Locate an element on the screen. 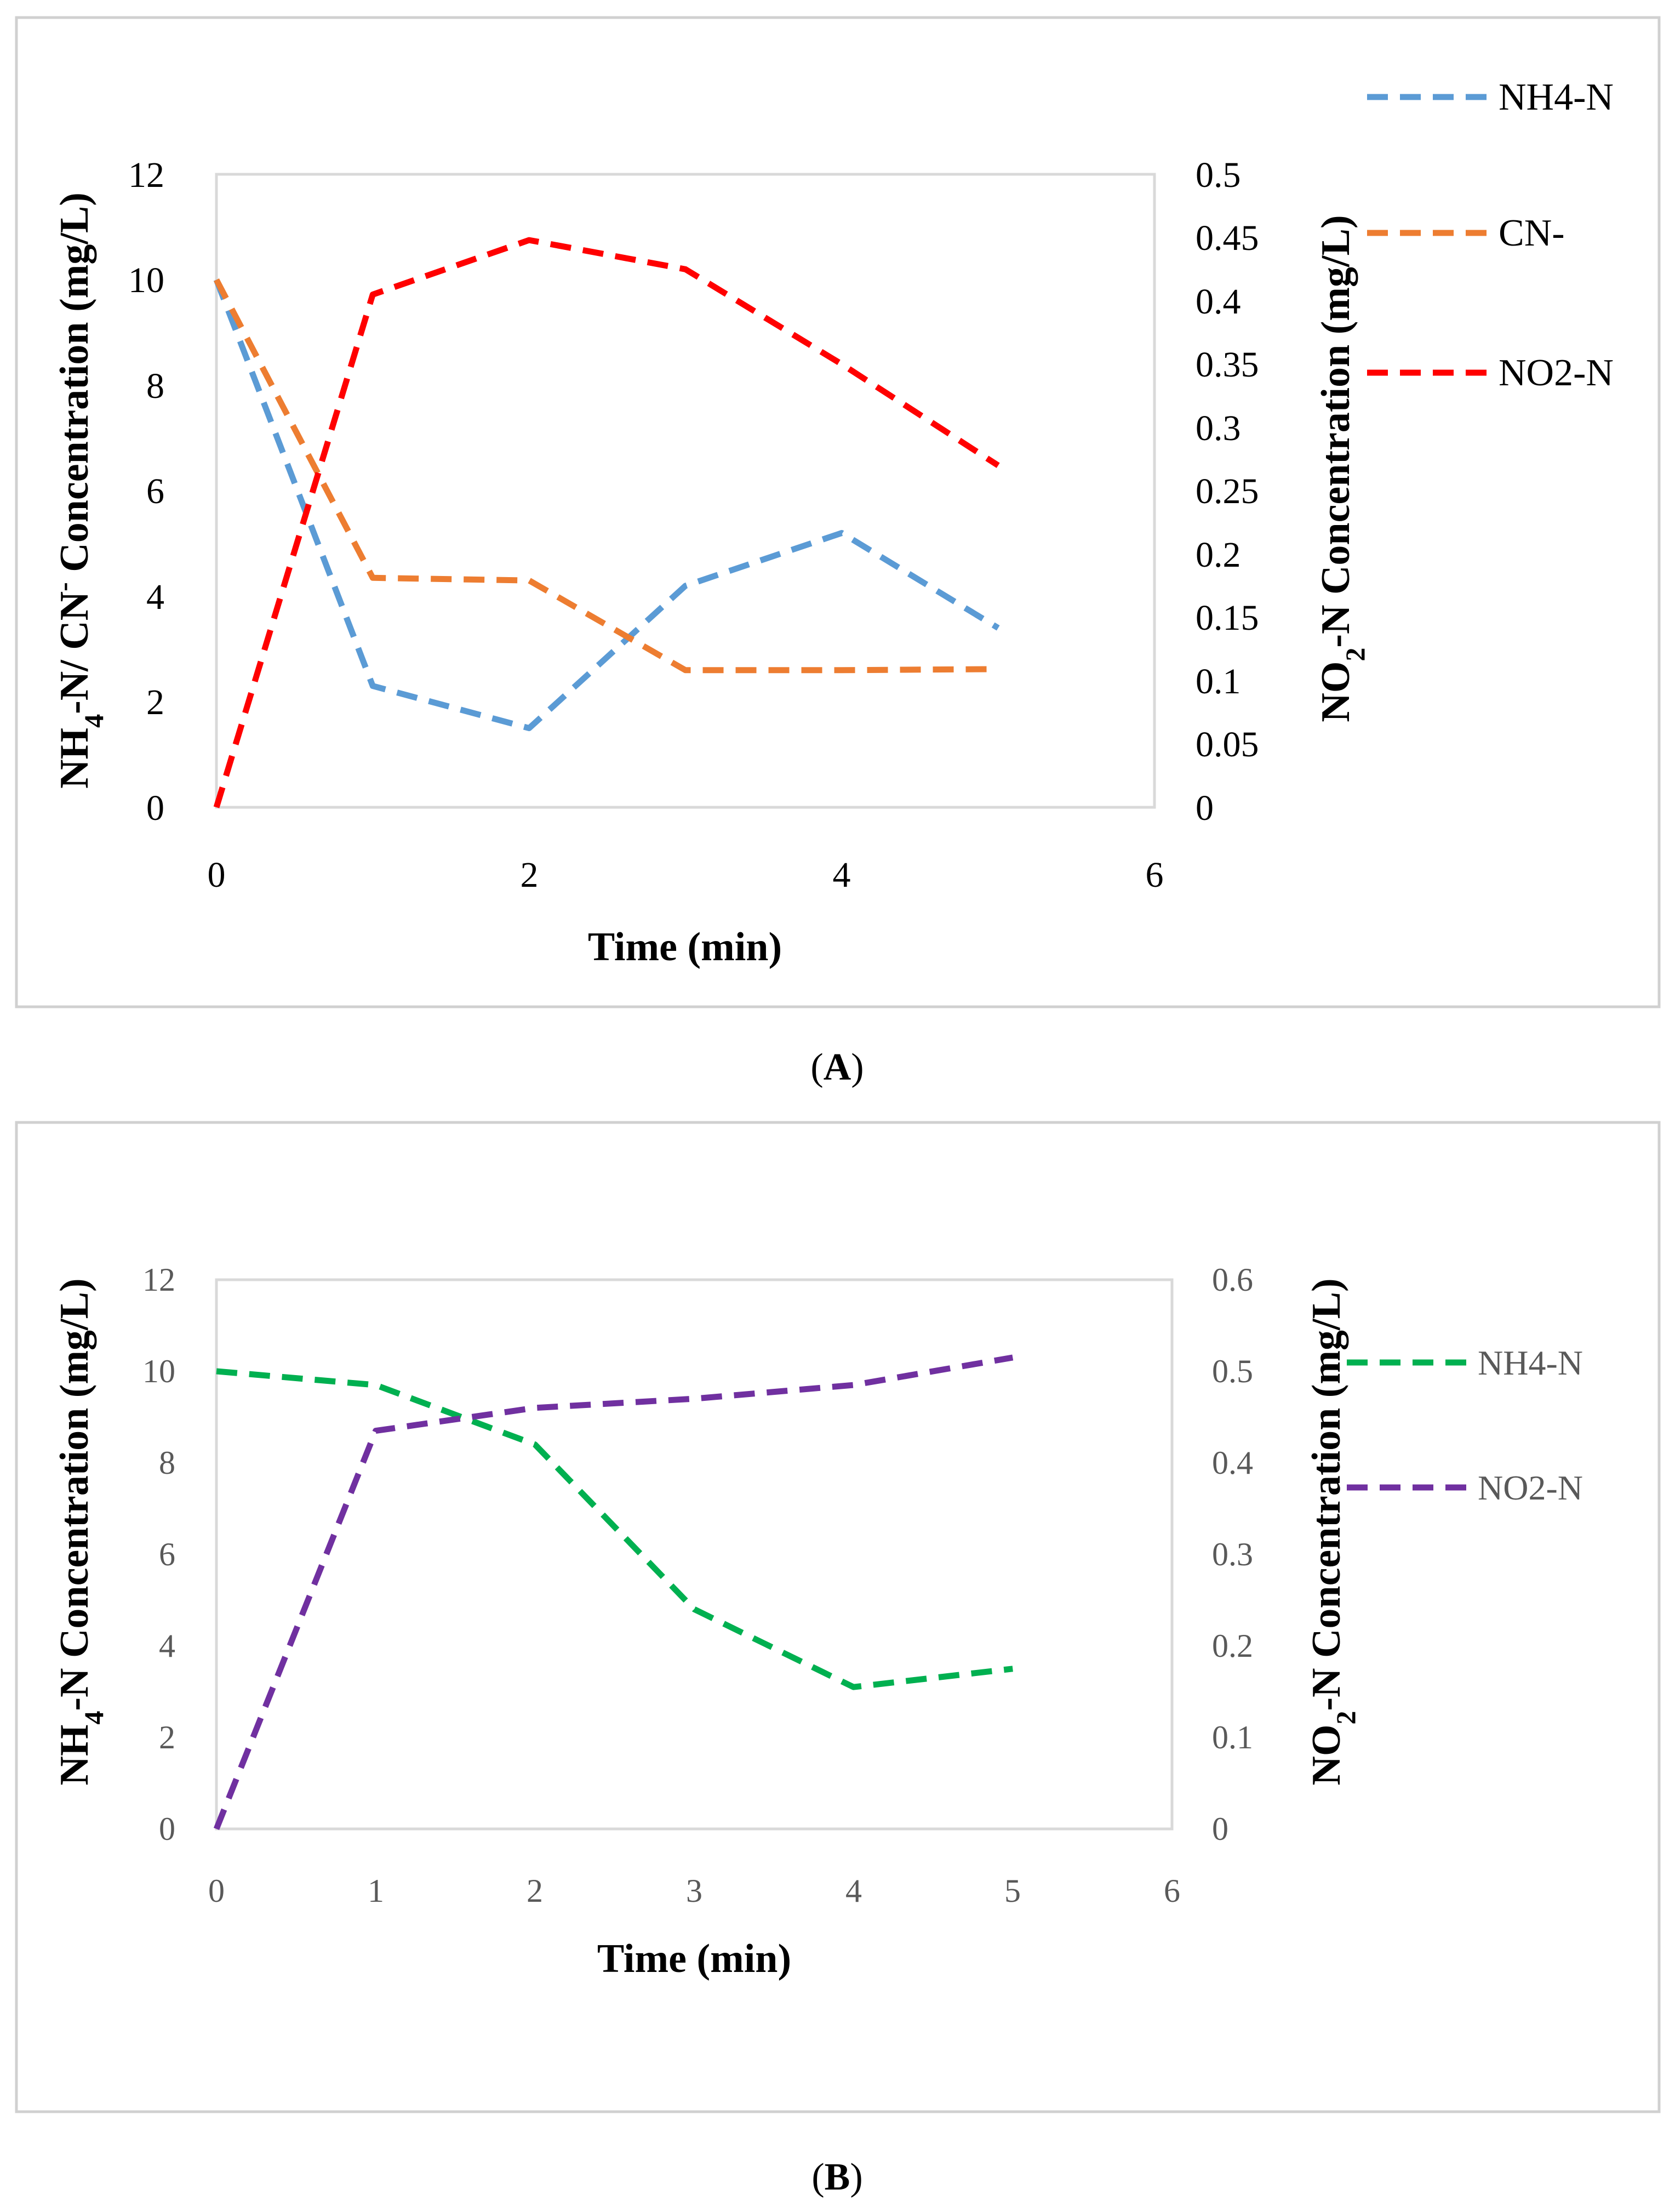 The width and height of the screenshot is (1675, 2212). b-legend-item-no2: NO2-N is located at coordinates (1465, 1487).